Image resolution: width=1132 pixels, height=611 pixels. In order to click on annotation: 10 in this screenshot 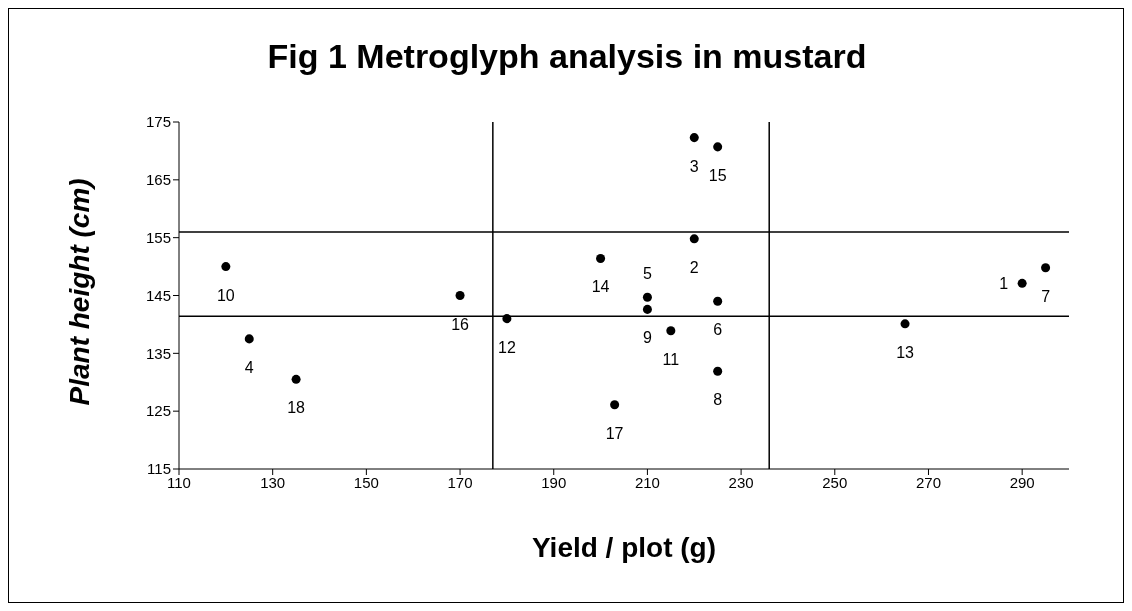, I will do `click(225, 295)`.